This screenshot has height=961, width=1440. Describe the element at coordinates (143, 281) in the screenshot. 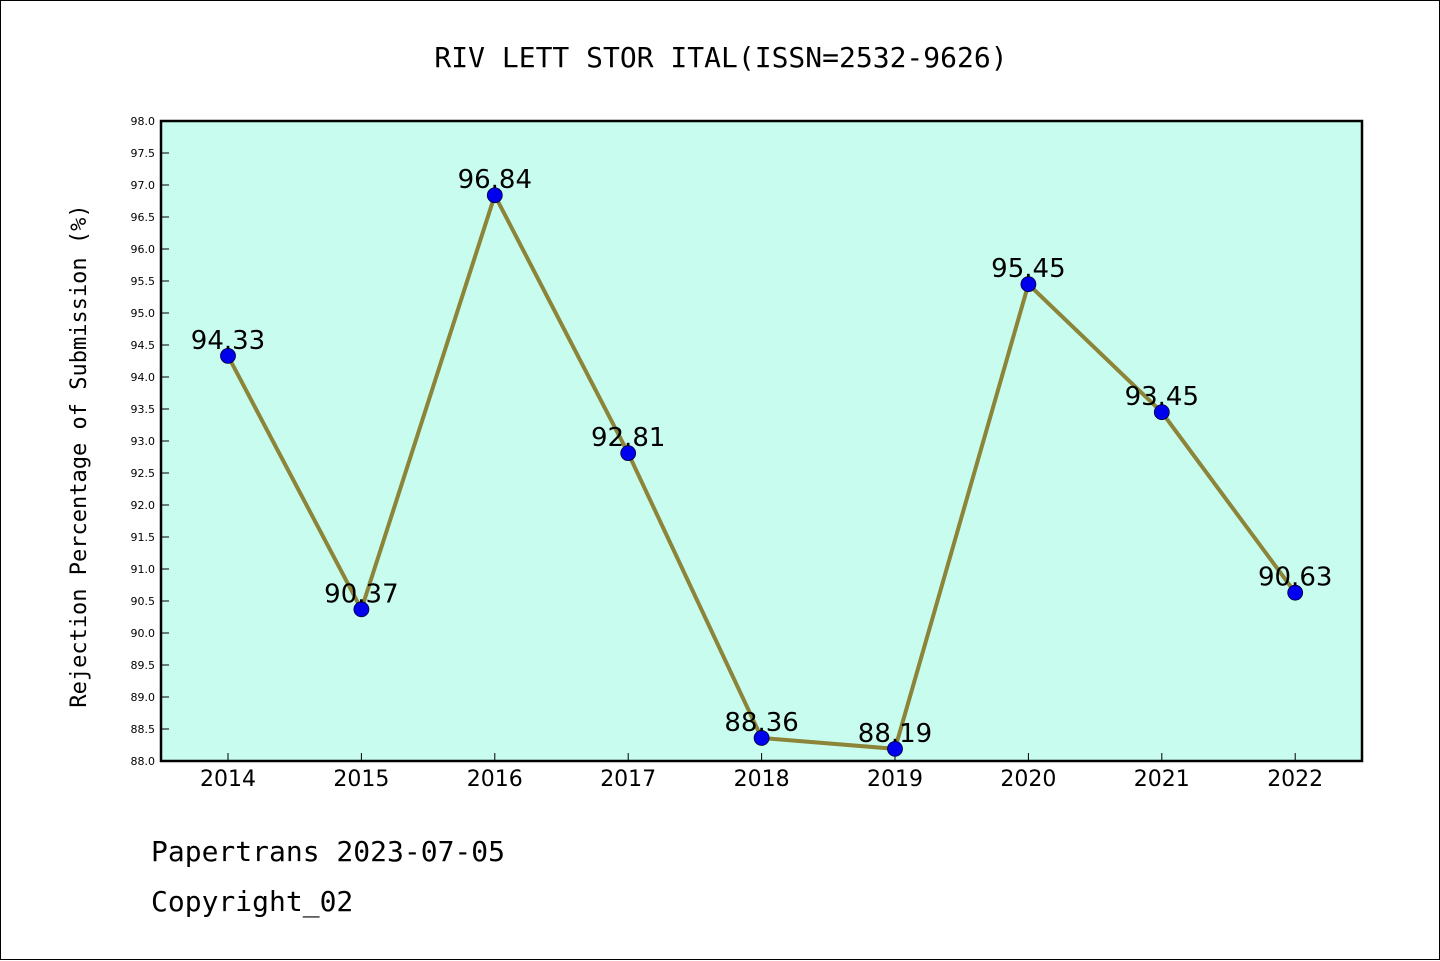

I see `y-tick-label: 95.5` at that location.